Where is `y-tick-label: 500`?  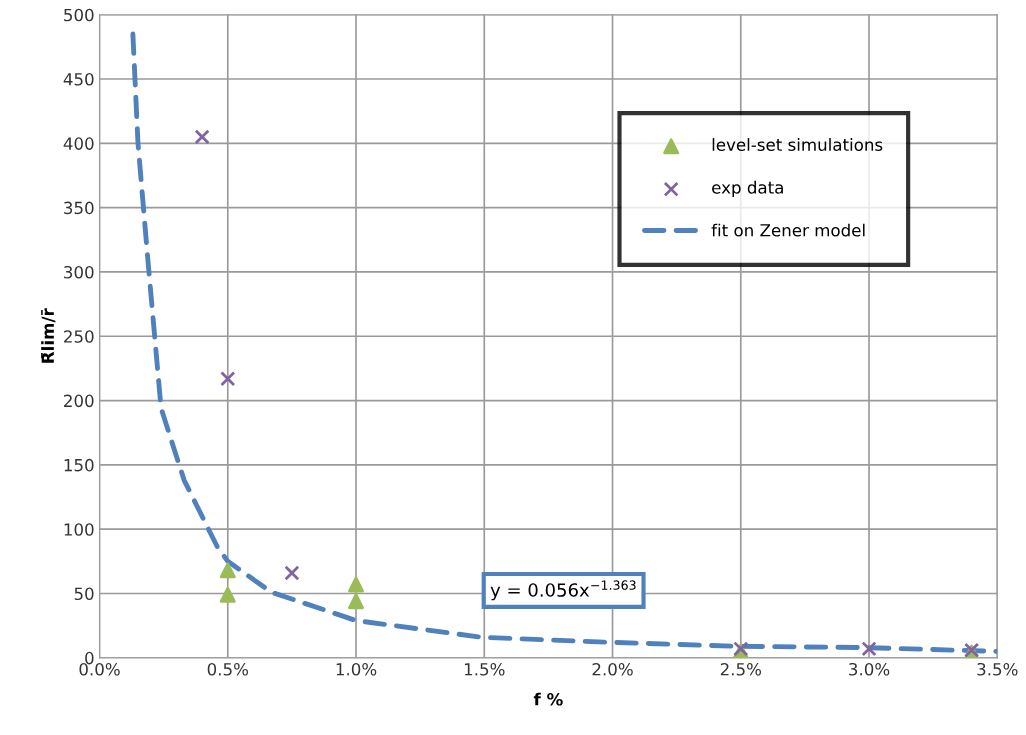
y-tick-label: 500 is located at coordinates (79, 15).